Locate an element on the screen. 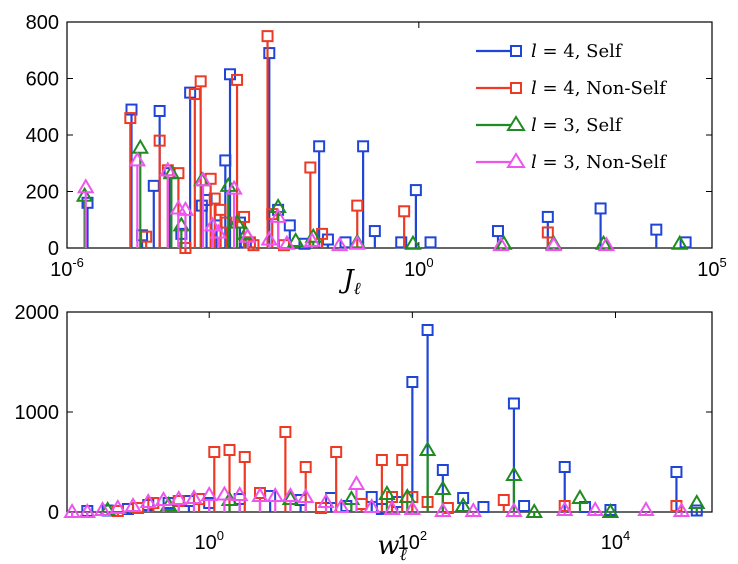 This screenshot has width=738, height=564. legend-label: l = 4, Non-Self is located at coordinates (599, 88).